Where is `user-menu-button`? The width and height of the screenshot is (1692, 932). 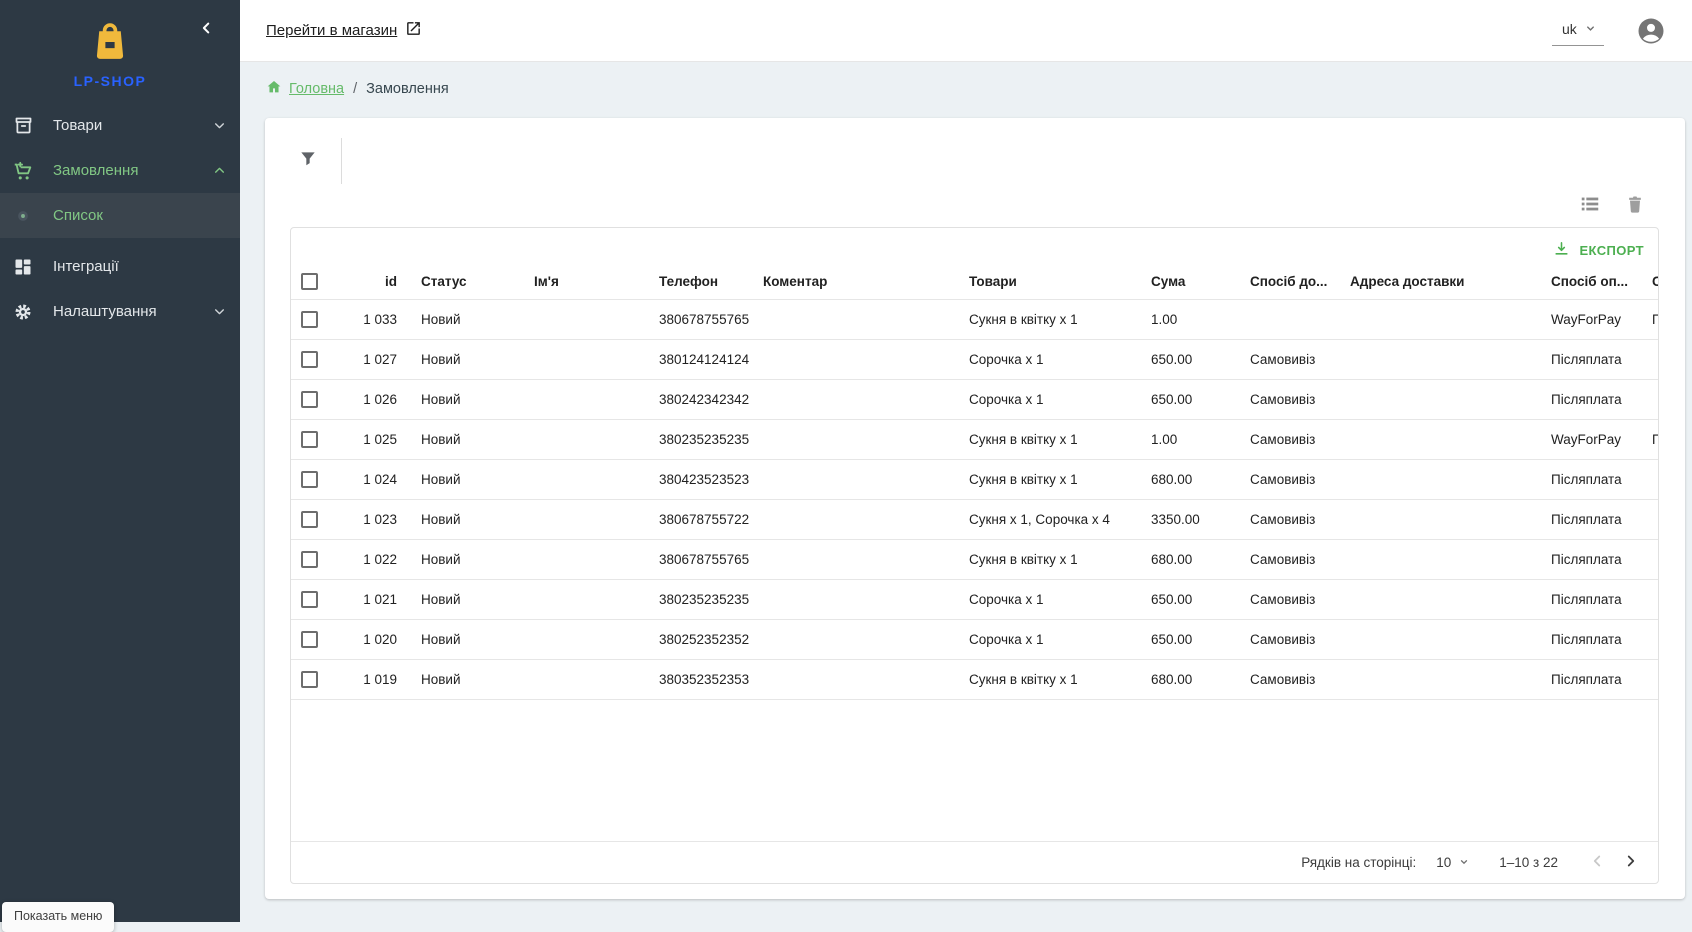
user-menu-button is located at coordinates (1651, 31).